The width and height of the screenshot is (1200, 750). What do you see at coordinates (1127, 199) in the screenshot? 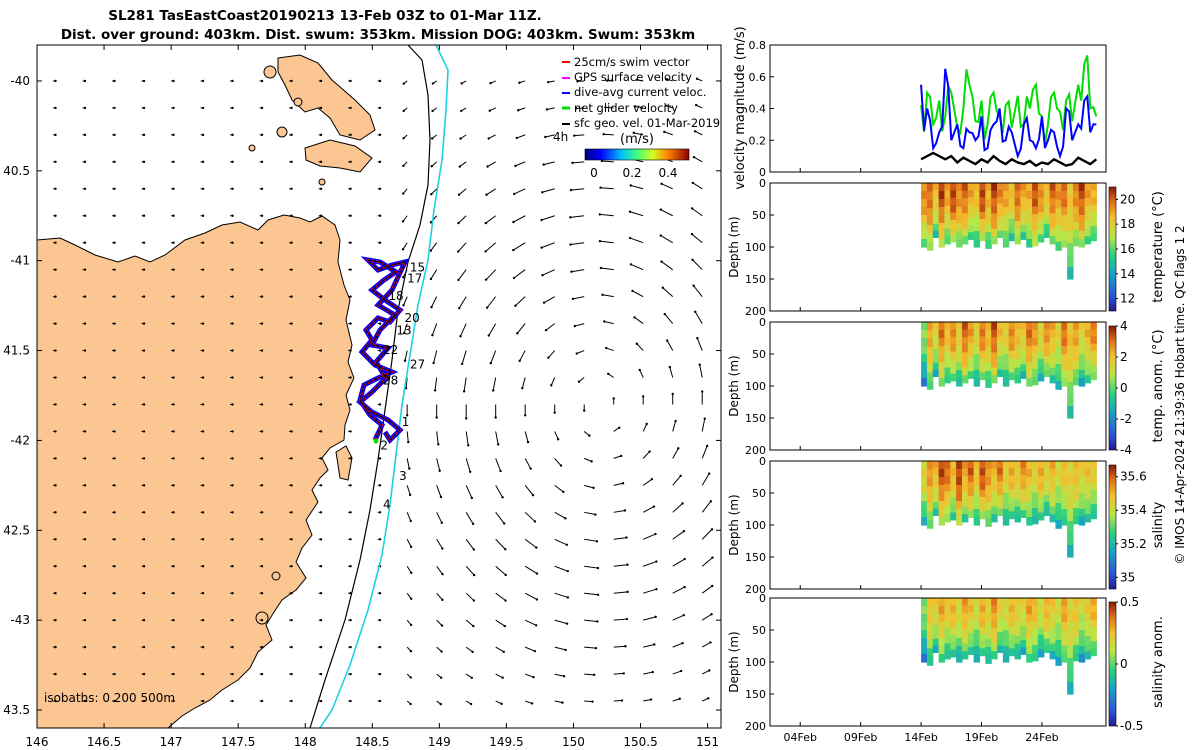
I see `colorbar-tick-label: 20` at bounding box center [1127, 199].